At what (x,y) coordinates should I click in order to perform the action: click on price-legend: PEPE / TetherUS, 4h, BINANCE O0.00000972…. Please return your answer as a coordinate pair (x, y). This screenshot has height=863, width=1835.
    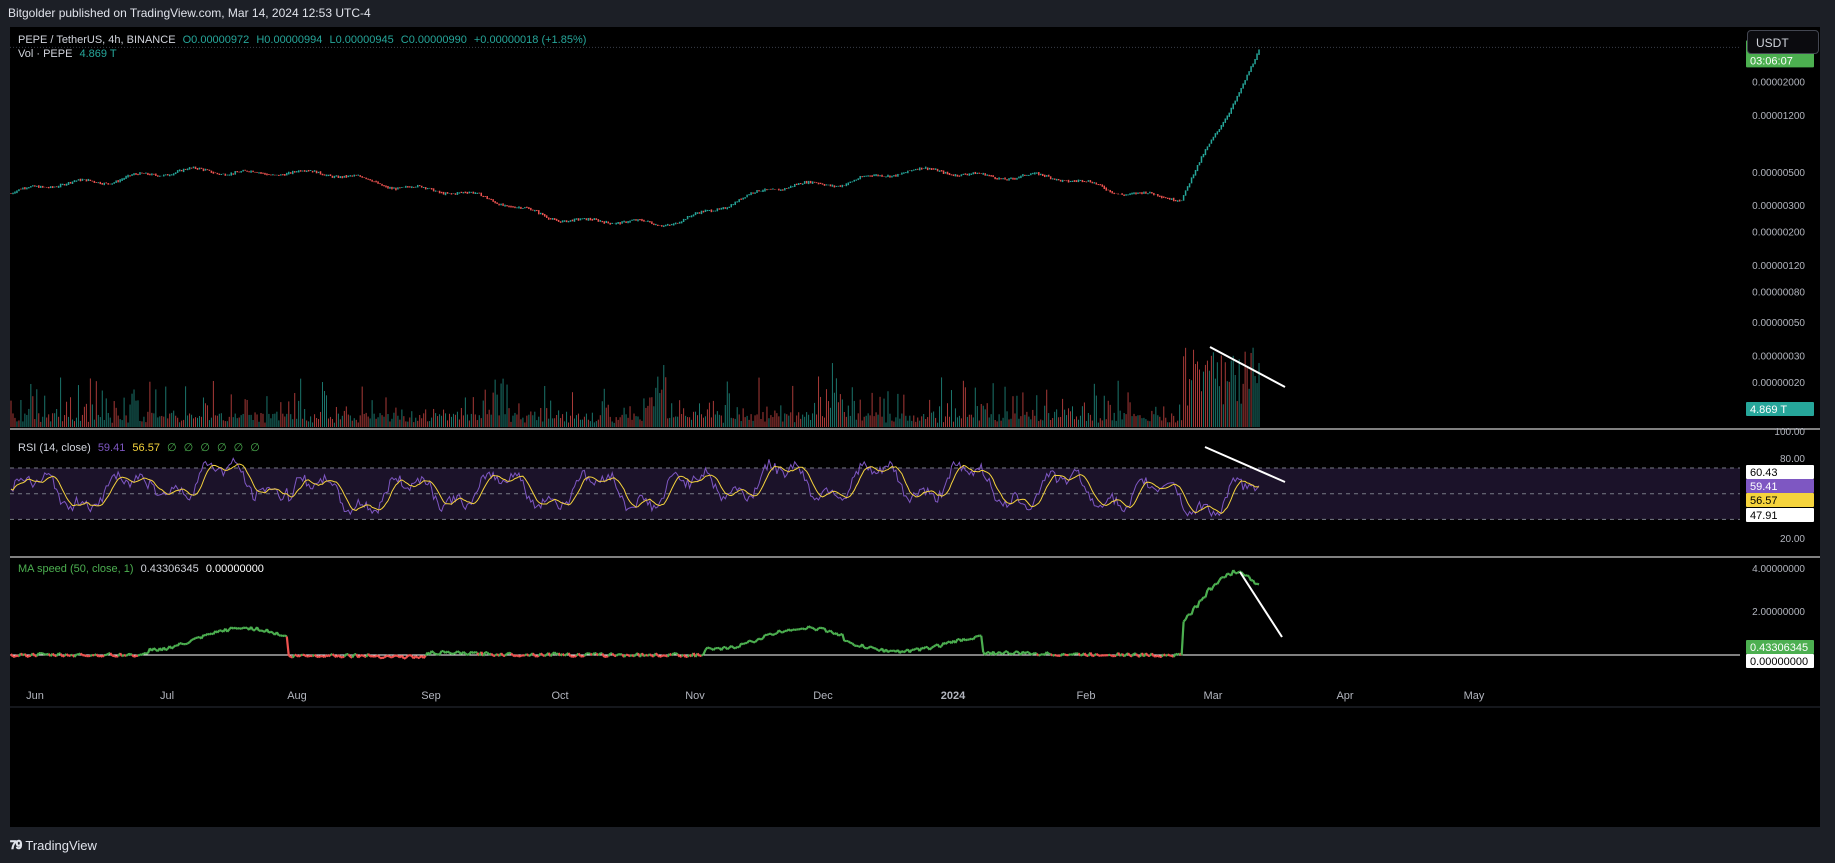
    Looking at the image, I should click on (304, 40).